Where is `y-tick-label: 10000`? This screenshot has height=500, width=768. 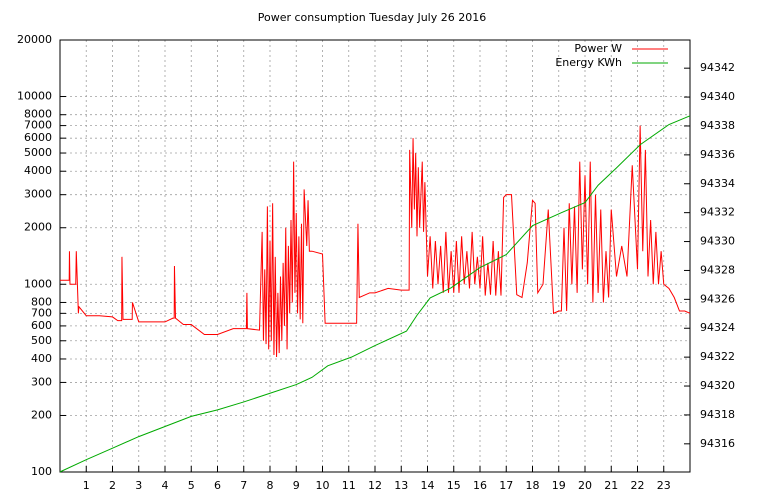 y-tick-label: 10000 is located at coordinates (34, 96).